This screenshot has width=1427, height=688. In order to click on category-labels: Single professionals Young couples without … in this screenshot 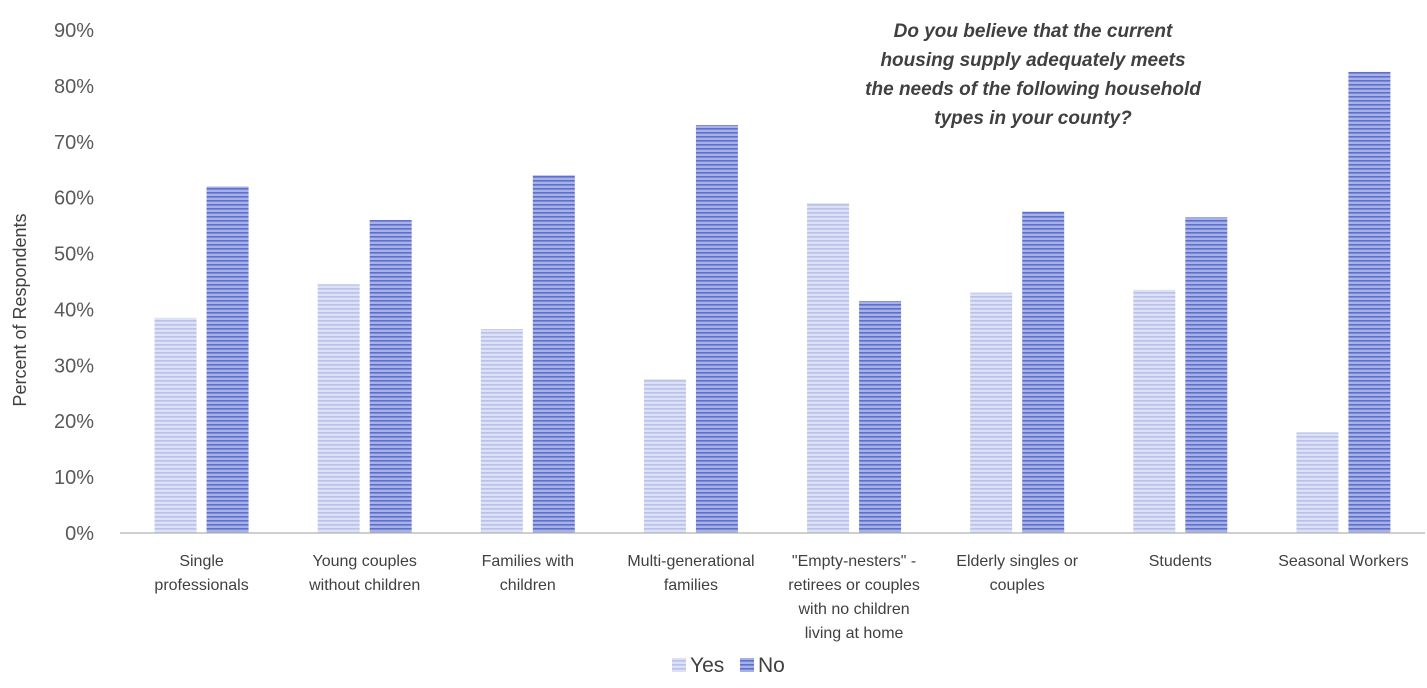, I will do `click(781, 597)`.